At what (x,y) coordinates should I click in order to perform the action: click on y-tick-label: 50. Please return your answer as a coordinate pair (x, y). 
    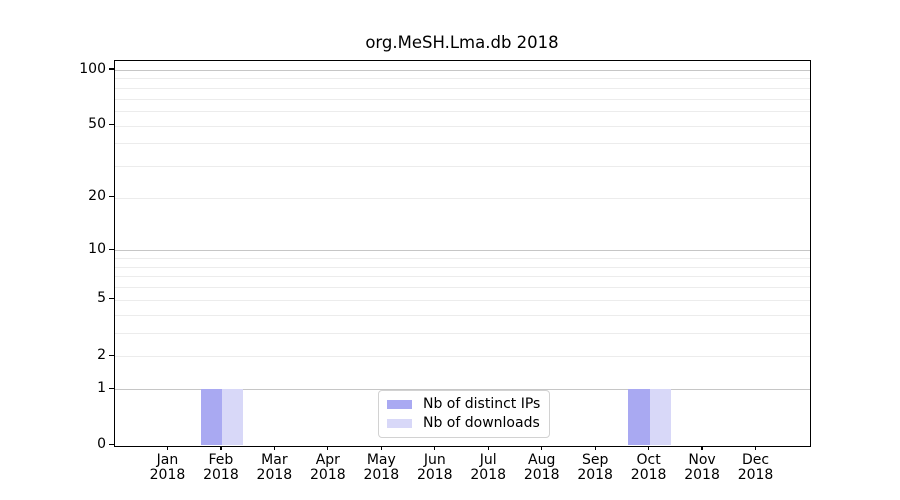
    Looking at the image, I should click on (97, 124).